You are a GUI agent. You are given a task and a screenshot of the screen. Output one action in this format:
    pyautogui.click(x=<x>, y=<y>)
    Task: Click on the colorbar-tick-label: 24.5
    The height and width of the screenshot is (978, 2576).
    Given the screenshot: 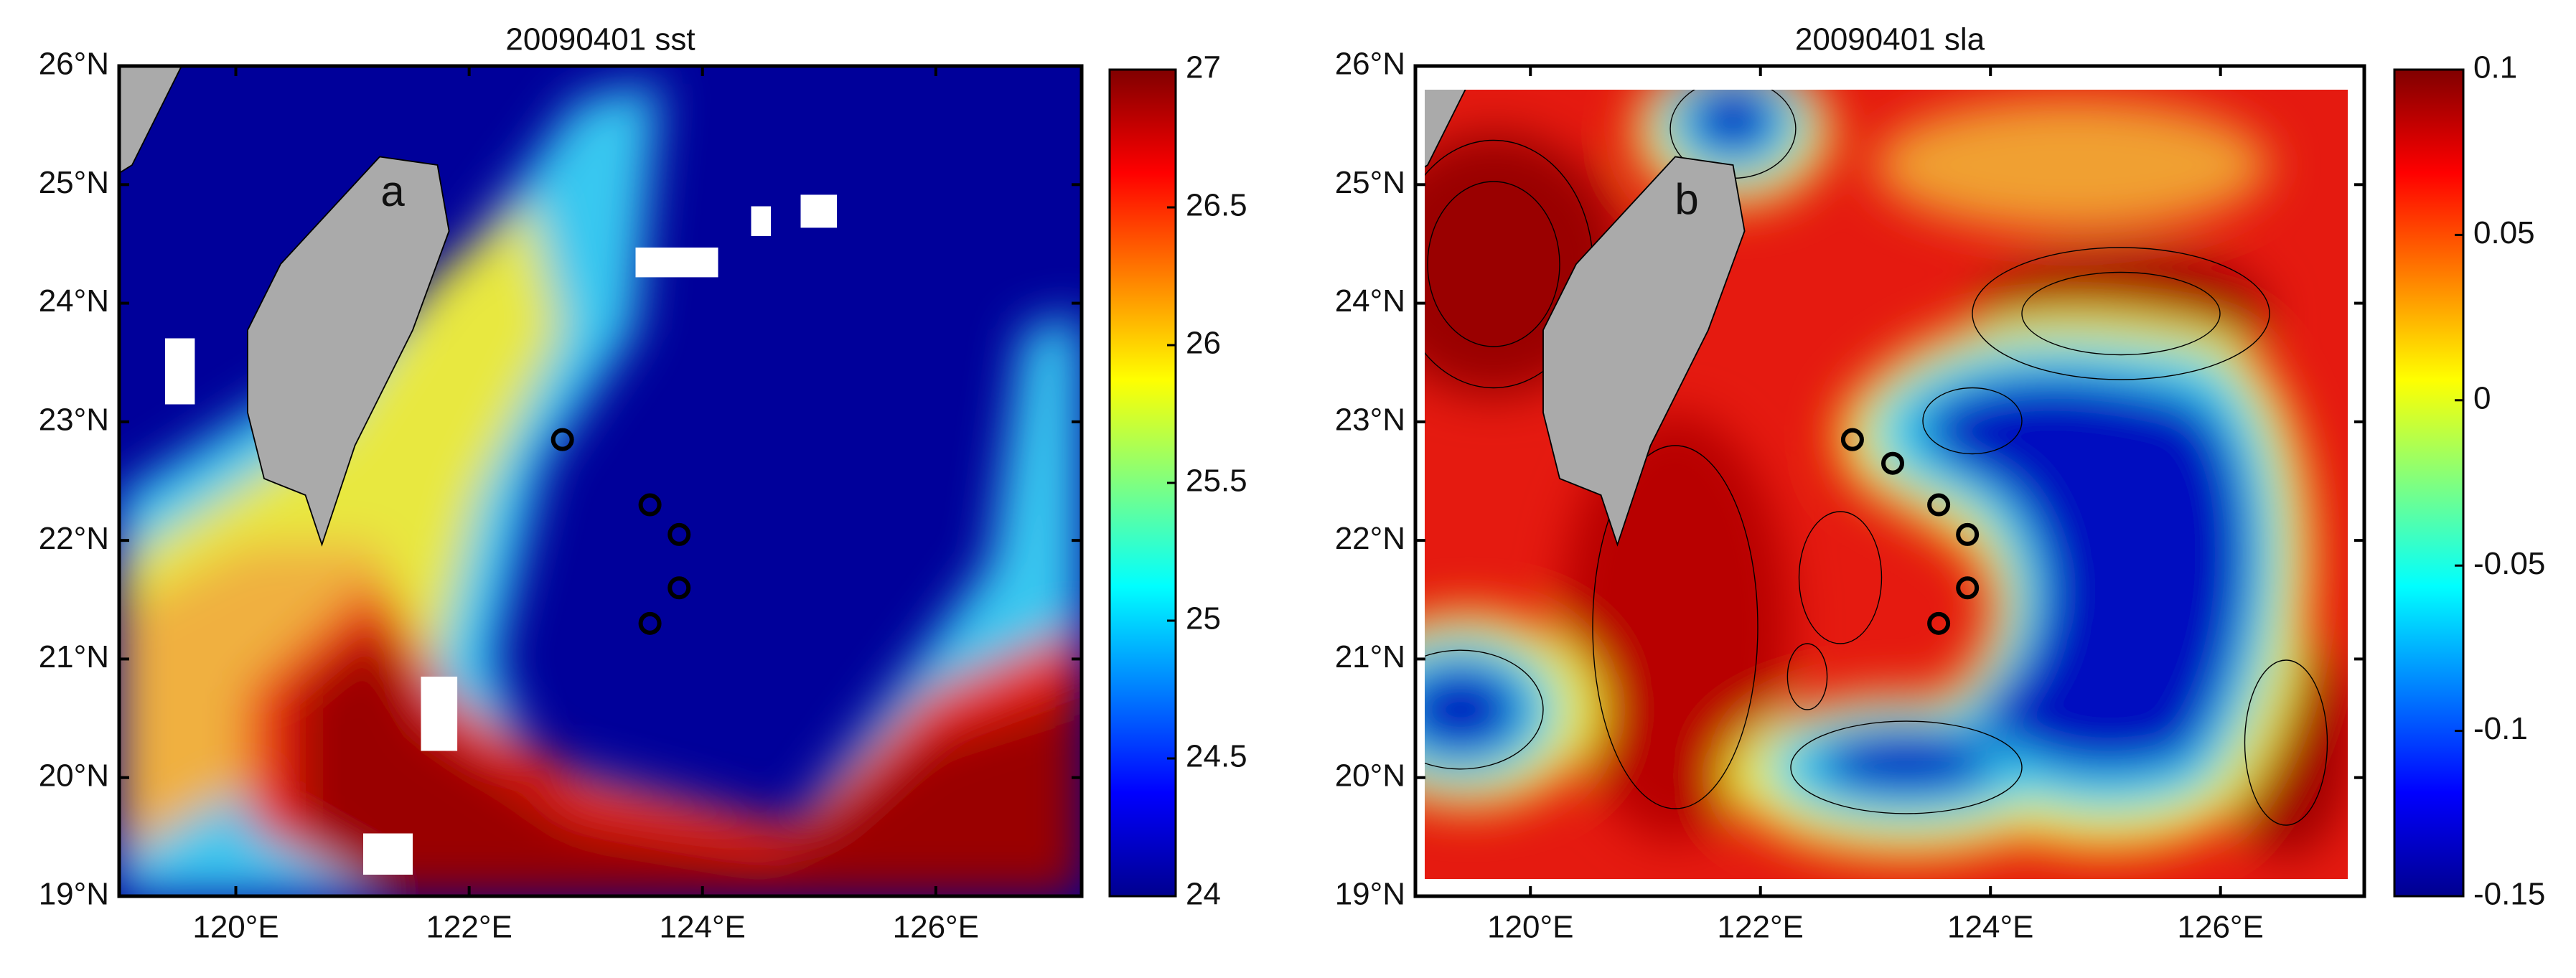 What is the action you would take?
    pyautogui.click(x=1216, y=757)
    